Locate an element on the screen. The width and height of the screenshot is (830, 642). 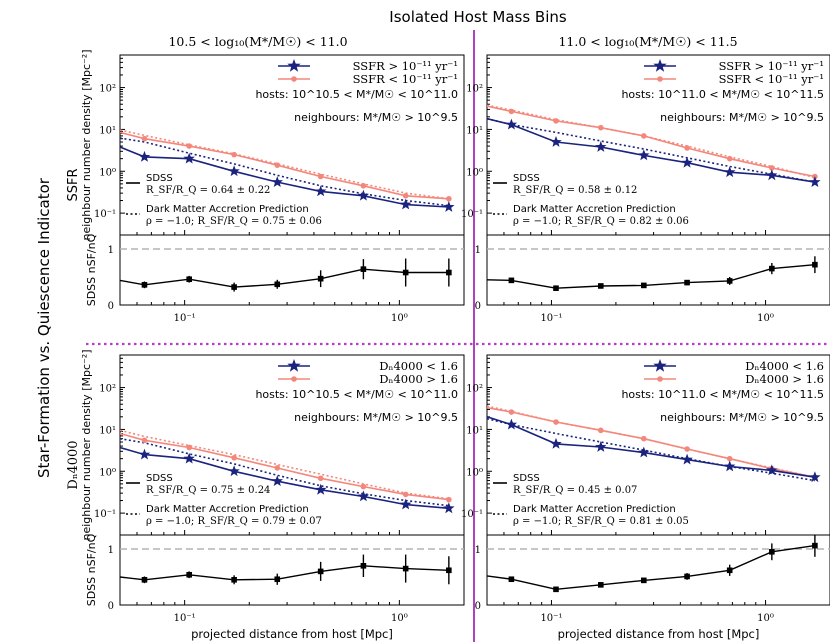
legend-label-sf: SSFR > 10⁻¹¹ yr⁻¹ is located at coordinates (771, 66).